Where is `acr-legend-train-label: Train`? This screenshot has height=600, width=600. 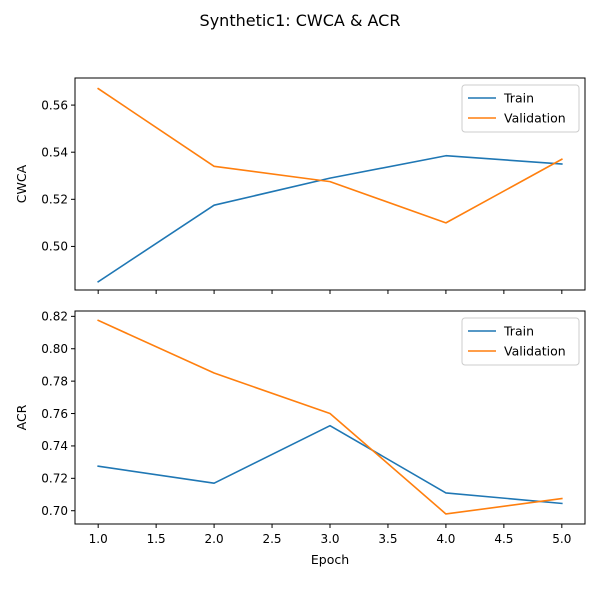
acr-legend-train-label: Train is located at coordinates (518, 331).